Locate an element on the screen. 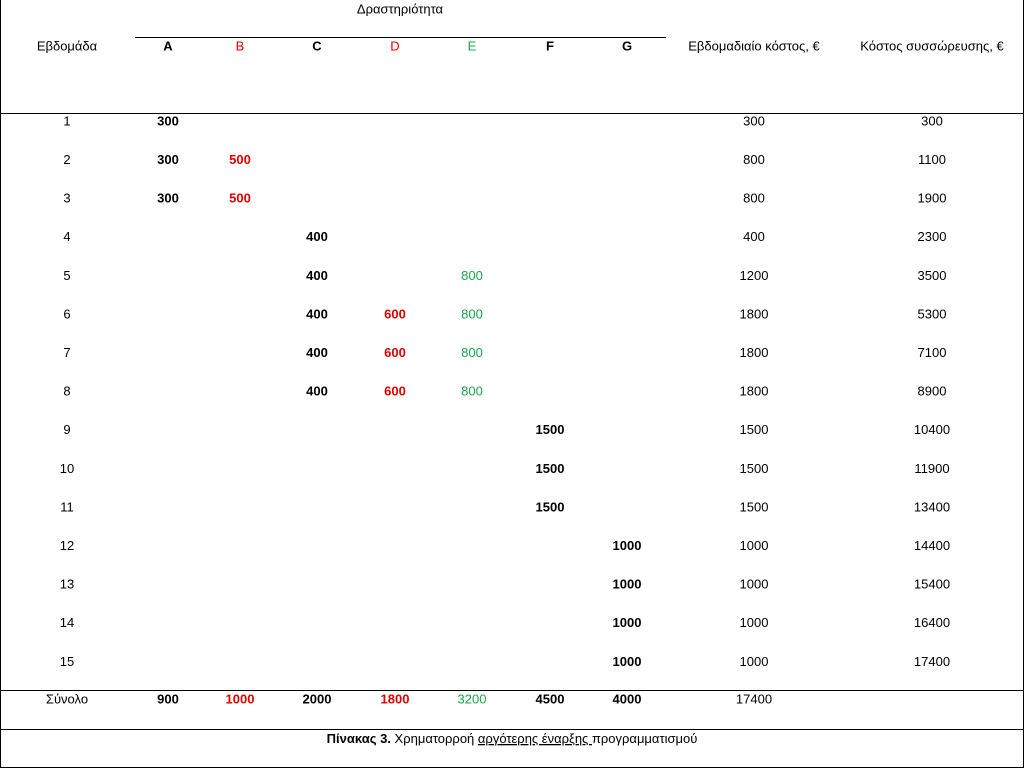  cell: 10400 is located at coordinates (932, 429).